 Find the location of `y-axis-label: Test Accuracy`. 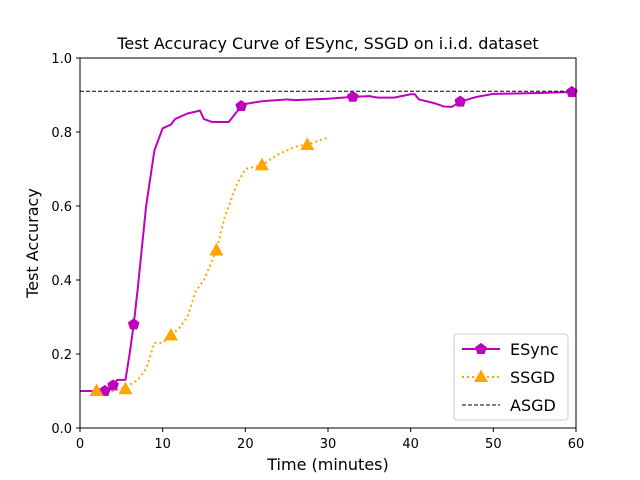

y-axis-label: Test Accuracy is located at coordinates (32, 243).